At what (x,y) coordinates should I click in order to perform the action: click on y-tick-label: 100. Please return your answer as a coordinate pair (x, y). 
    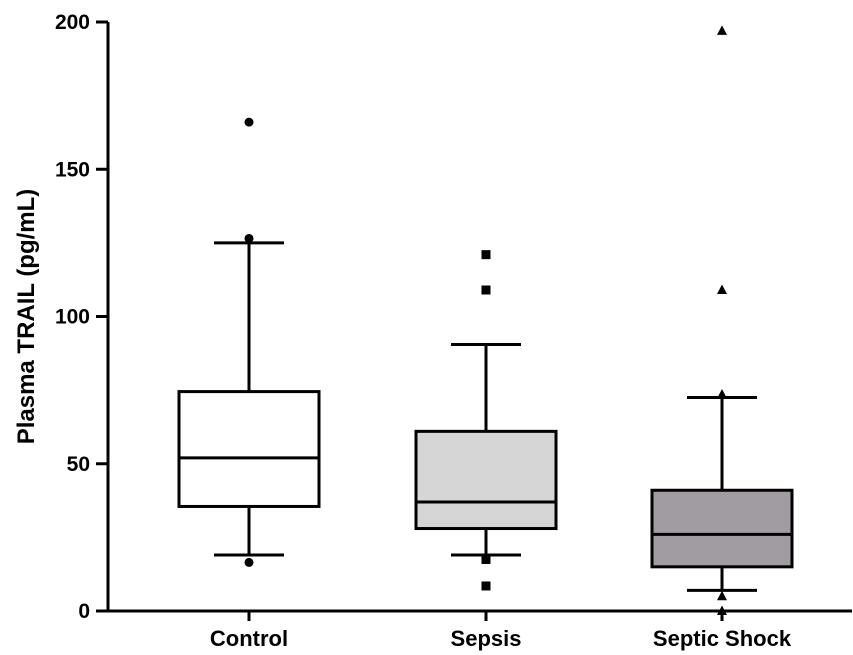
    Looking at the image, I should click on (72, 317).